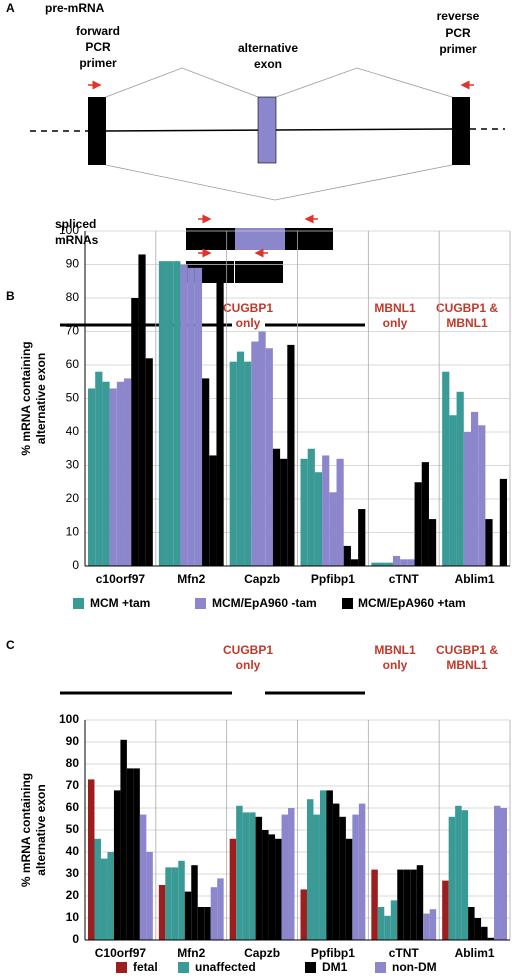 The width and height of the screenshot is (512, 980). What do you see at coordinates (333, 579) in the screenshot?
I see `x-tick-label: Ppfibp1` at bounding box center [333, 579].